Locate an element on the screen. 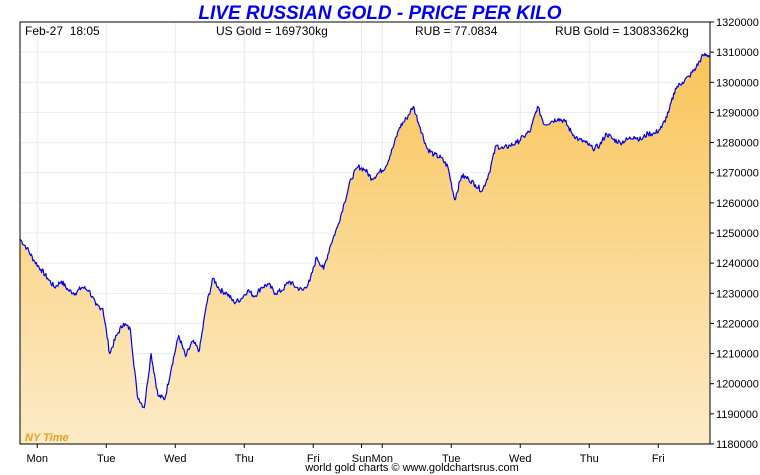  y-tick-label-10: 1280000 is located at coordinates (737, 144).